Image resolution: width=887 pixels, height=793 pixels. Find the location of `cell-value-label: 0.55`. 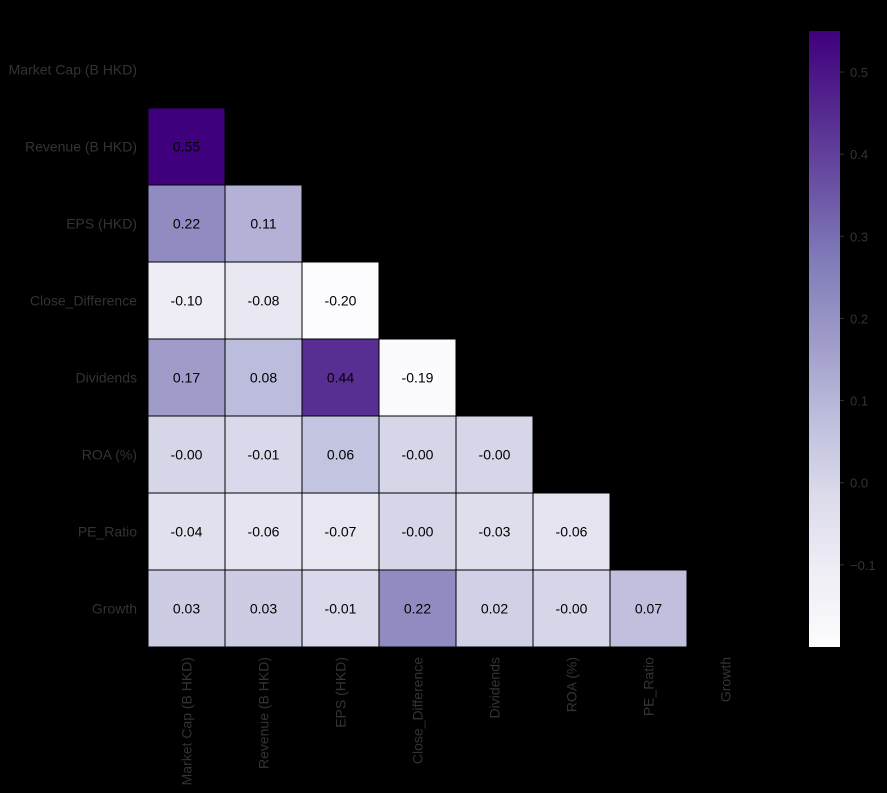

cell-value-label: 0.55 is located at coordinates (186, 147).